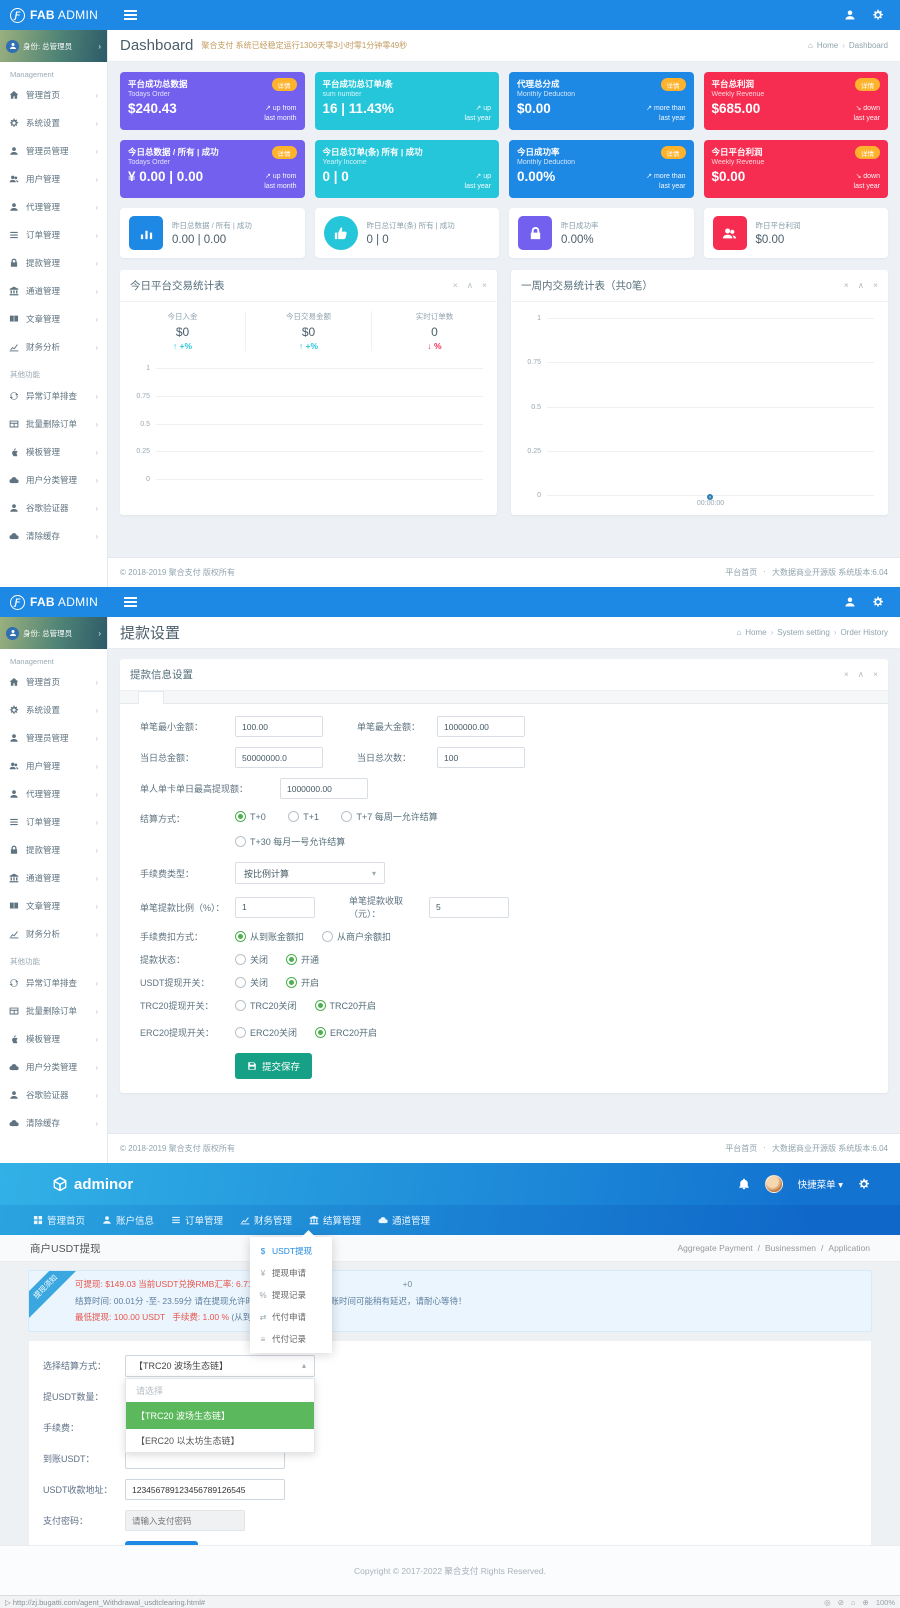 This screenshot has width=900, height=1608. Describe the element at coordinates (291, 1317) in the screenshot. I see `dropdown-menu-item: ⇄ 代付申请` at that location.